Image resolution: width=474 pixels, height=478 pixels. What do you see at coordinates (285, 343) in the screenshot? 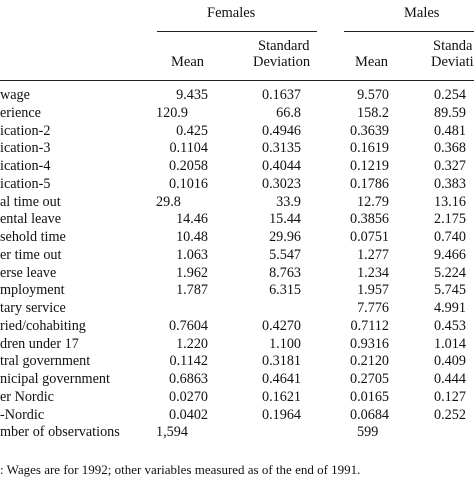
I see `females-sd-cell: 1.100` at bounding box center [285, 343].